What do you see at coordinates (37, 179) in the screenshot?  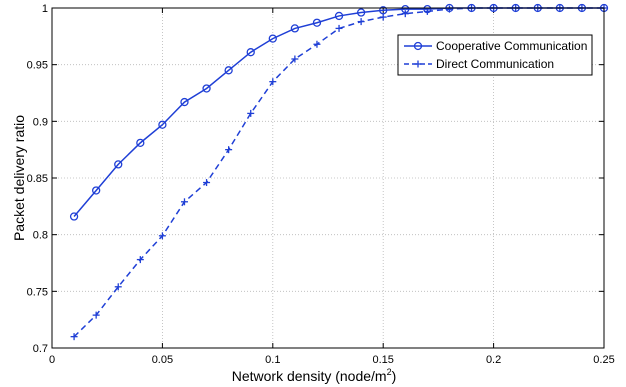 I see `y-tick-label: 0.85` at bounding box center [37, 179].